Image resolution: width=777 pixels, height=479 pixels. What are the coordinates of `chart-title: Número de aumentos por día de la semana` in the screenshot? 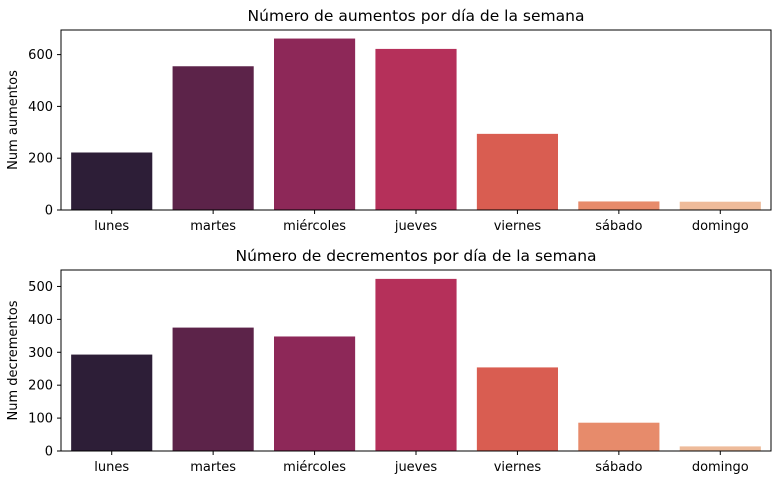 It's located at (416, 16).